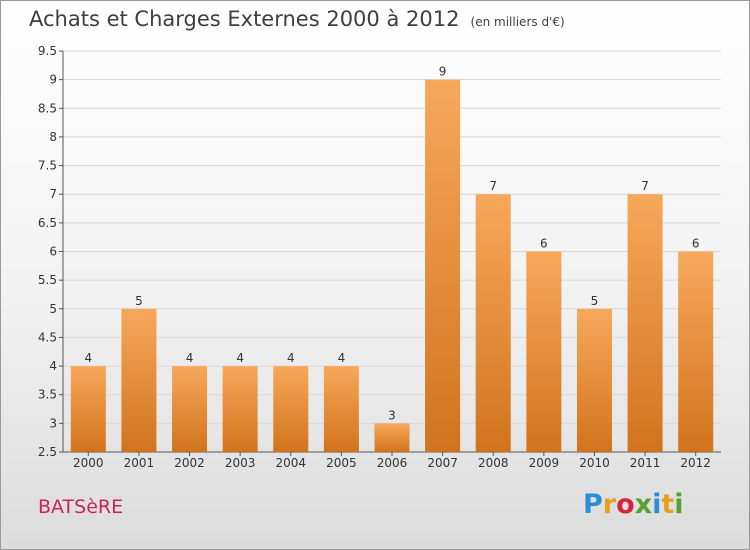  What do you see at coordinates (645, 323) in the screenshot?
I see `bar-2011` at bounding box center [645, 323].